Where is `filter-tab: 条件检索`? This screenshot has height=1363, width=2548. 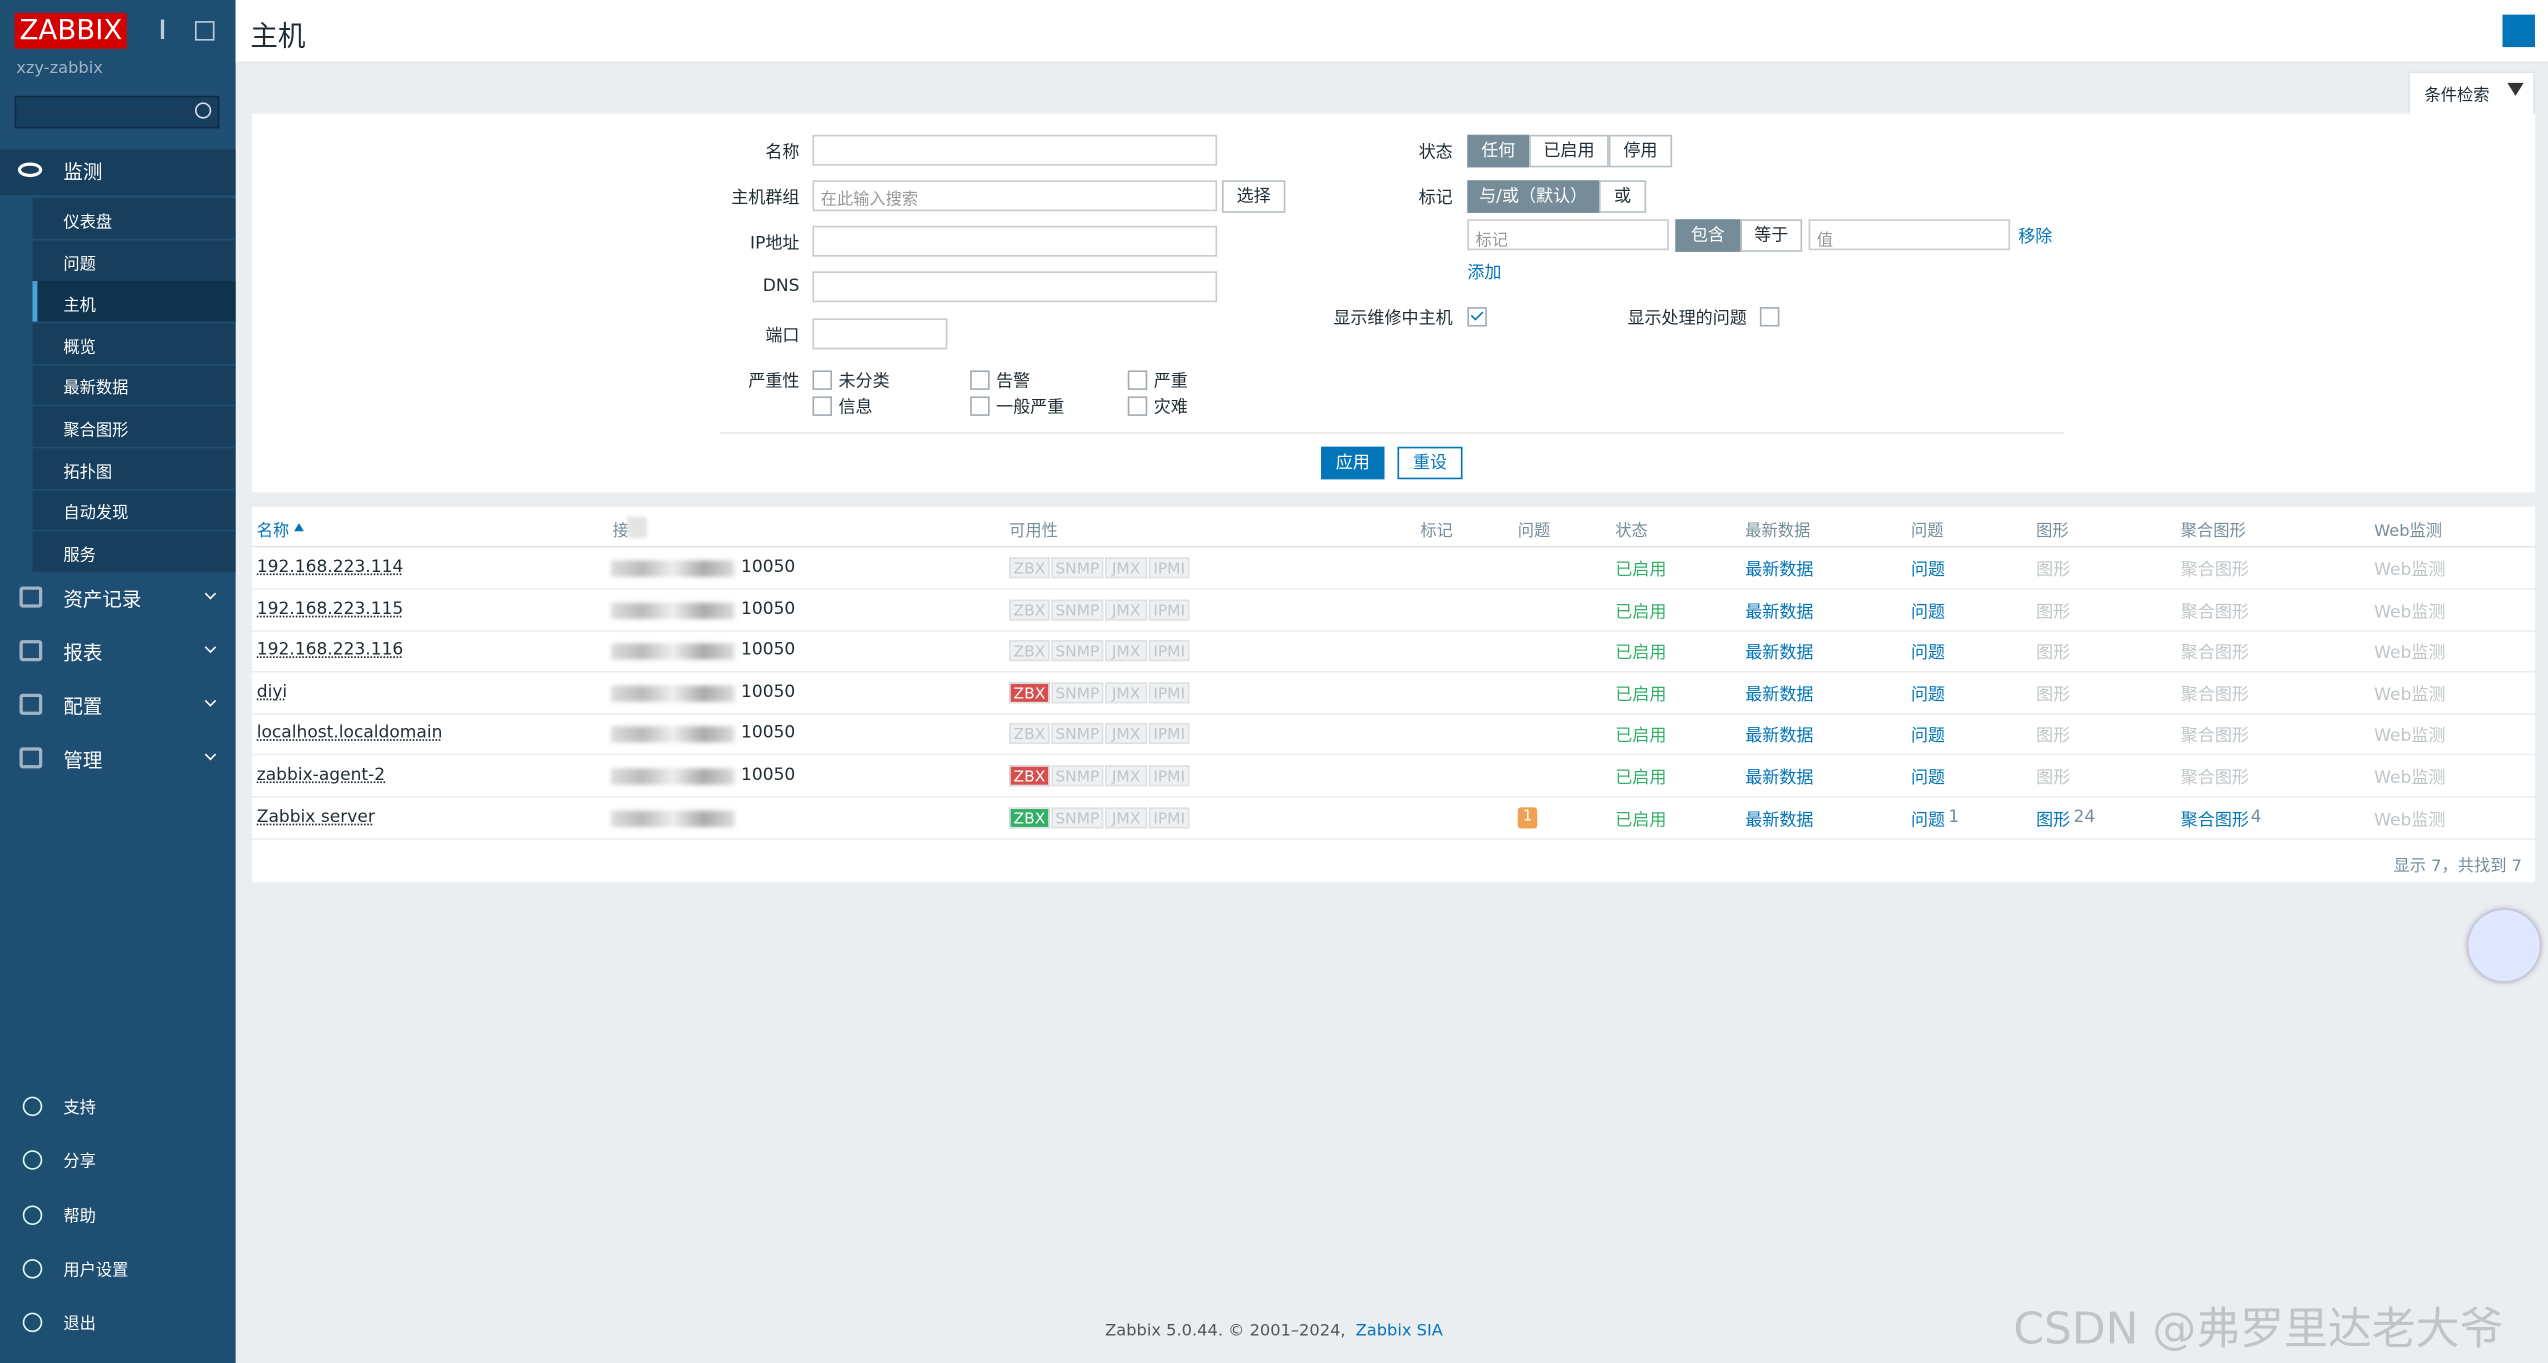 filter-tab: 条件检索 is located at coordinates (2471, 93).